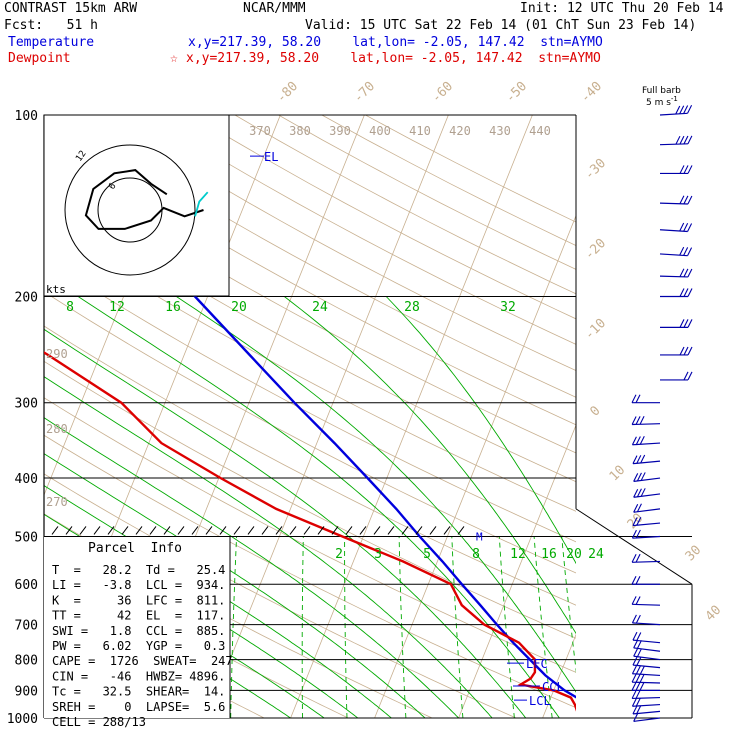  I want to click on mixing-ratio-label: 24, so click(596, 554).